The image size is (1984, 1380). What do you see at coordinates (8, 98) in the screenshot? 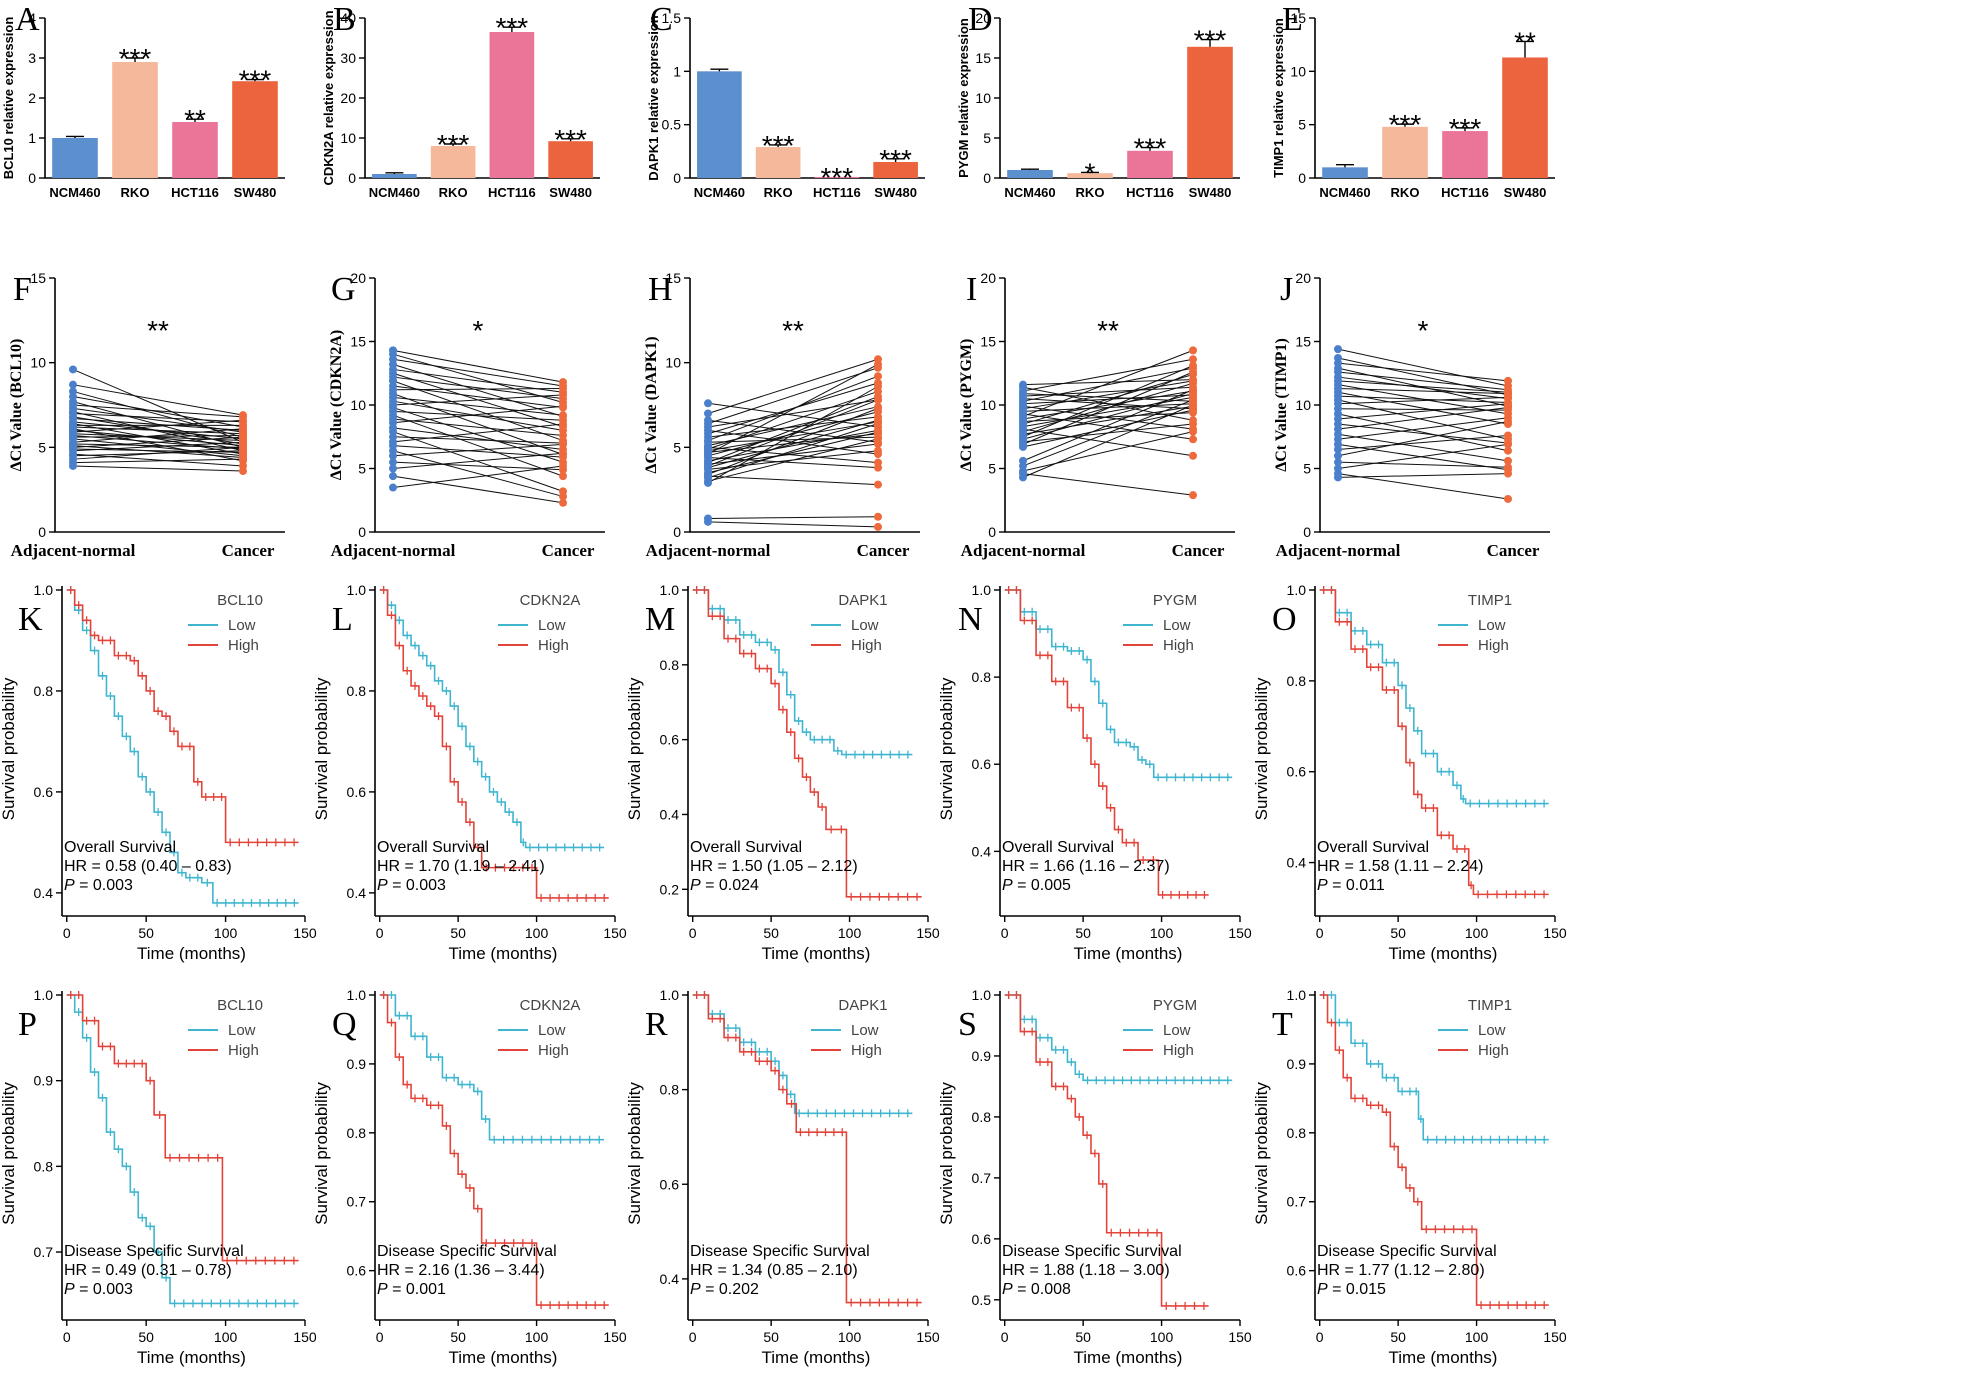
I see `y-axis-label: BCL10 relative expression` at bounding box center [8, 98].